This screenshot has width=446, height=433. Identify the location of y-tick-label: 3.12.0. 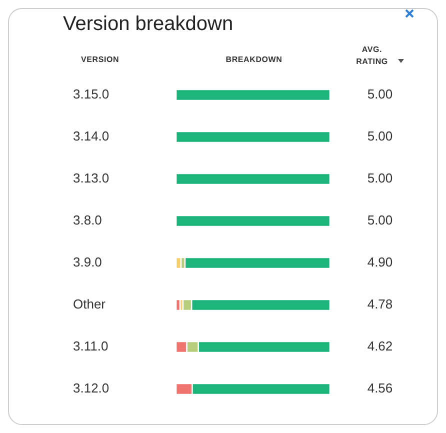
(91, 388).